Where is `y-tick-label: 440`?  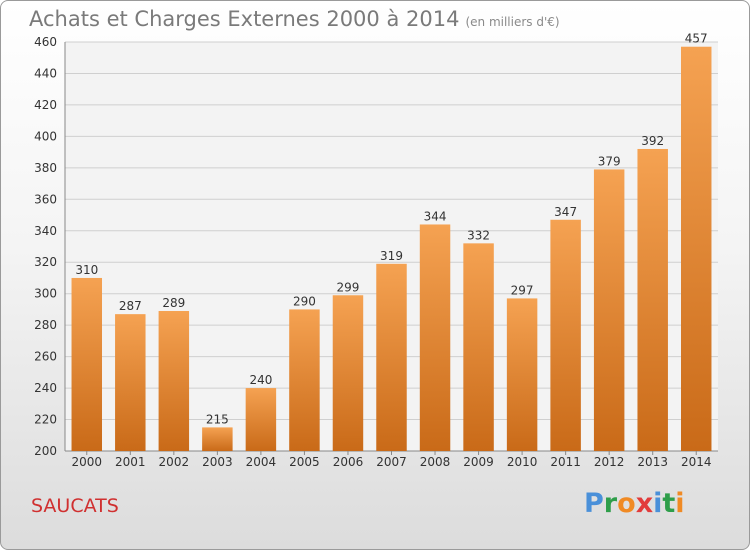 y-tick-label: 440 is located at coordinates (45, 73).